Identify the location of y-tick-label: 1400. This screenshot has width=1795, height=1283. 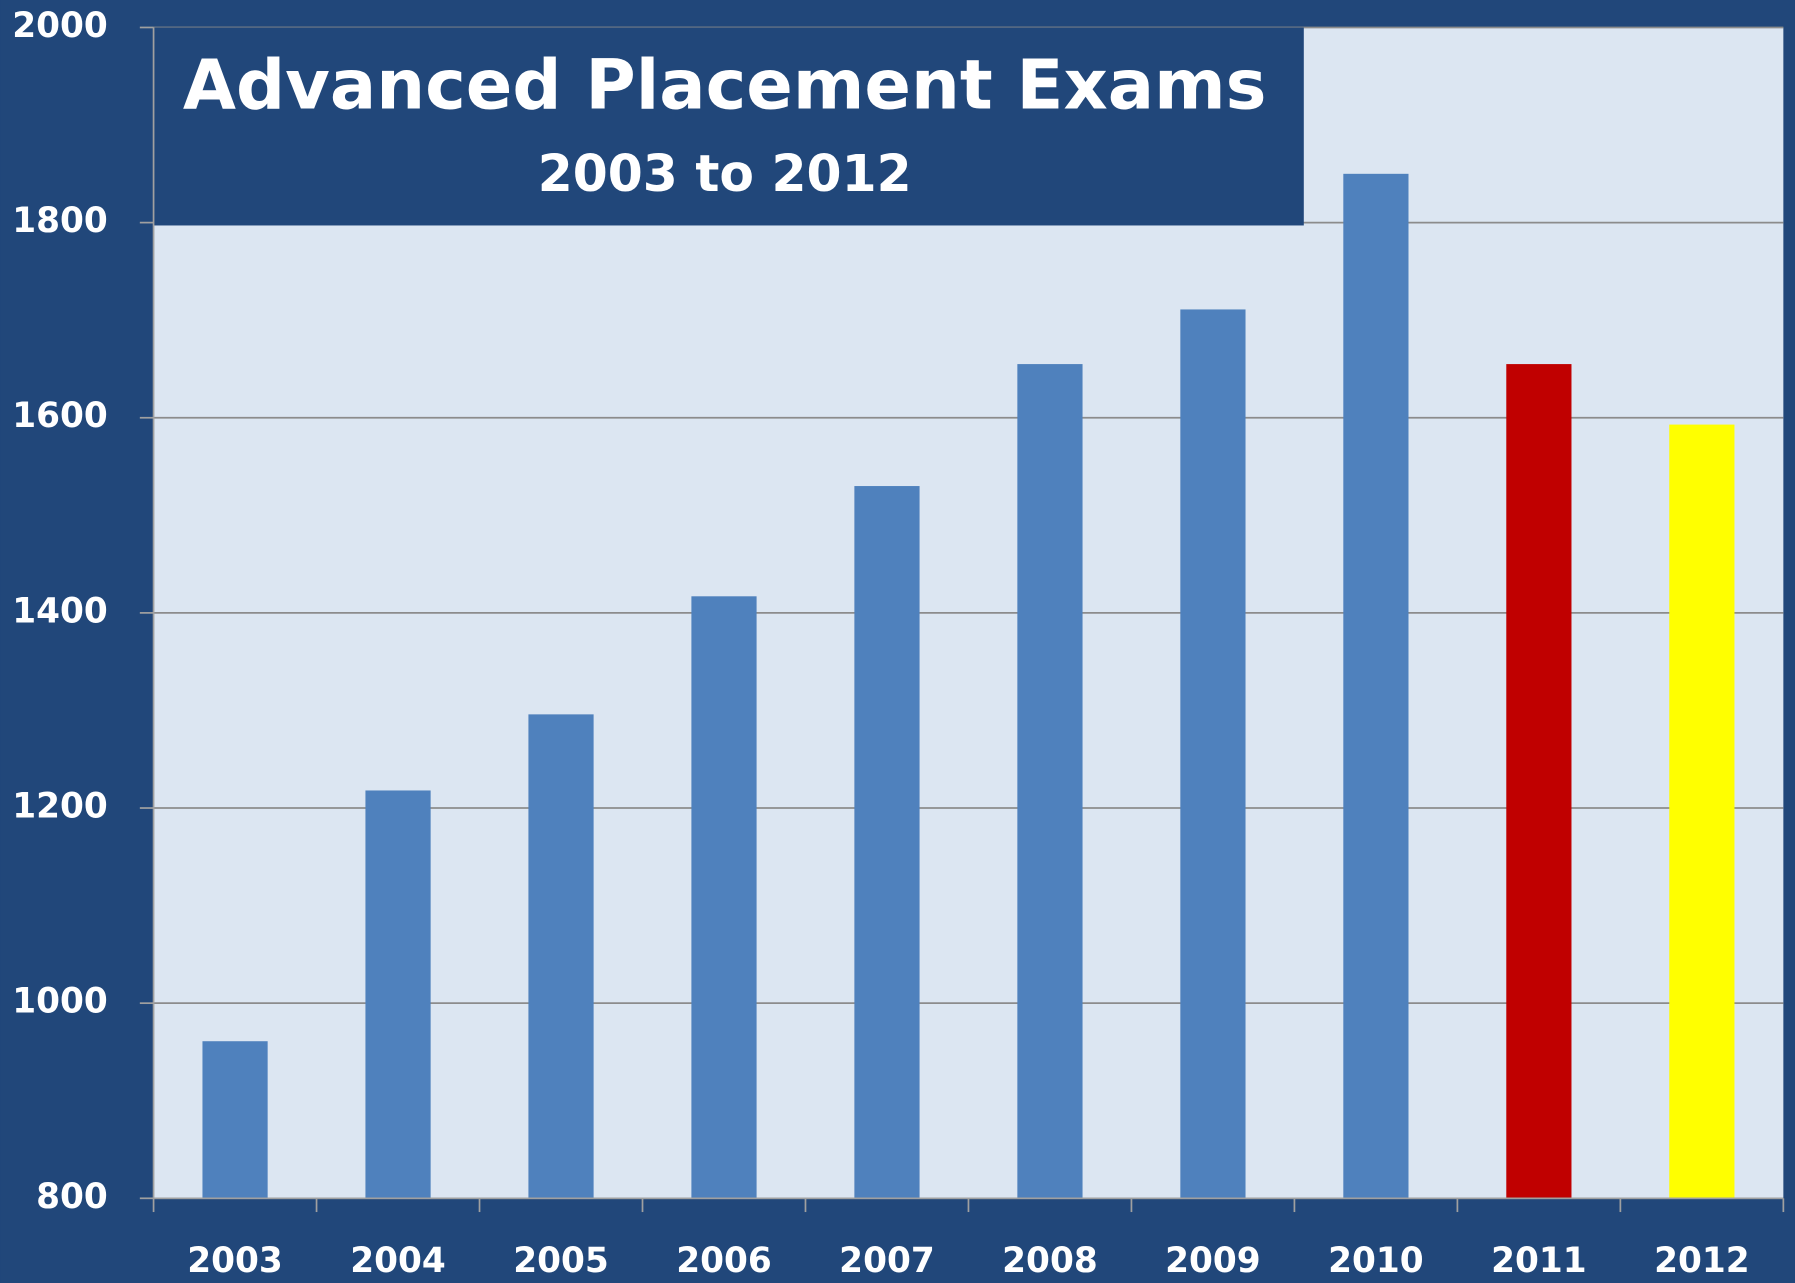
(60, 611).